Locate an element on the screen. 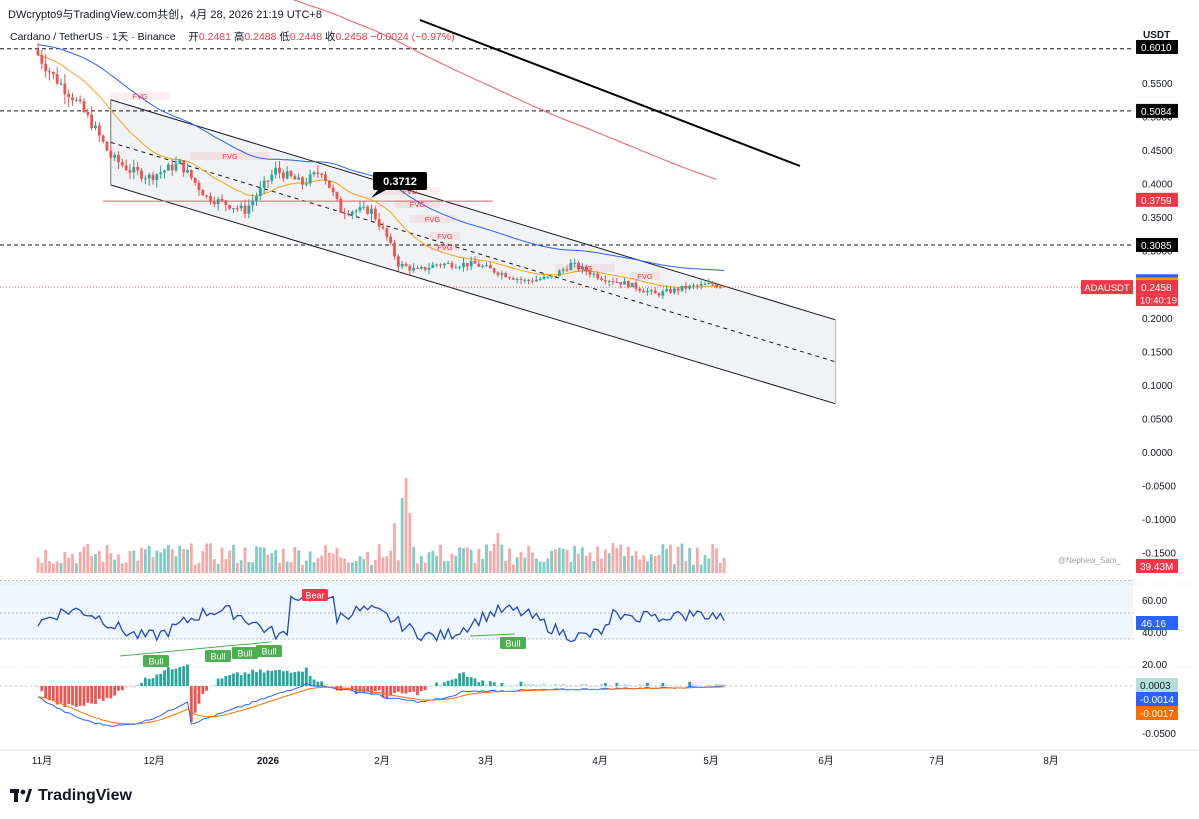 This screenshot has height=819, width=1199. bull-signal-label: Bull is located at coordinates (269, 651).